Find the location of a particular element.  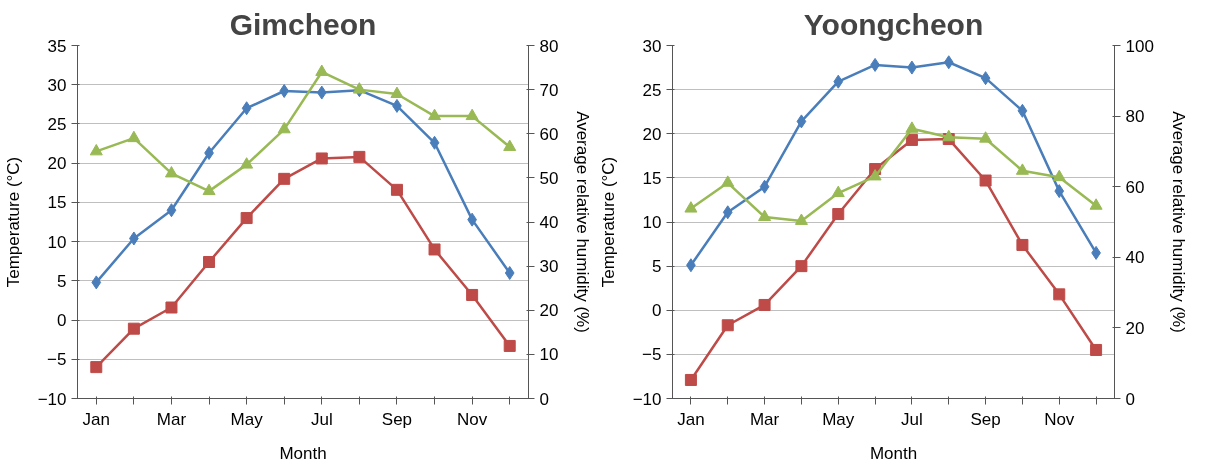

y2-tick-label: 70 is located at coordinates (549, 90).